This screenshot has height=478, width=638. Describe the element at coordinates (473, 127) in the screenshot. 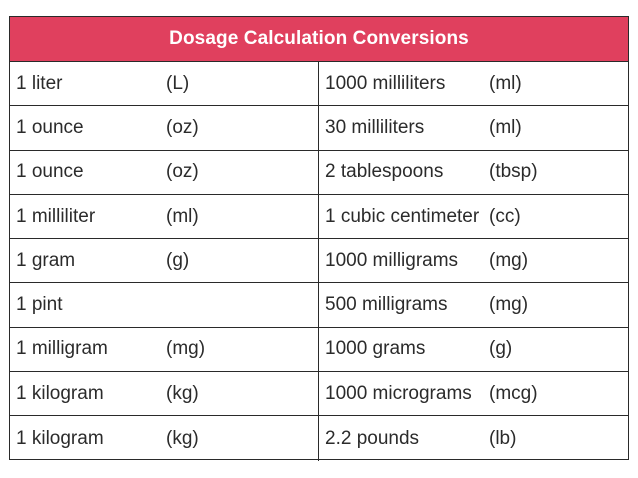

I see `right-cell: 30 milliliters (ml)` at that location.